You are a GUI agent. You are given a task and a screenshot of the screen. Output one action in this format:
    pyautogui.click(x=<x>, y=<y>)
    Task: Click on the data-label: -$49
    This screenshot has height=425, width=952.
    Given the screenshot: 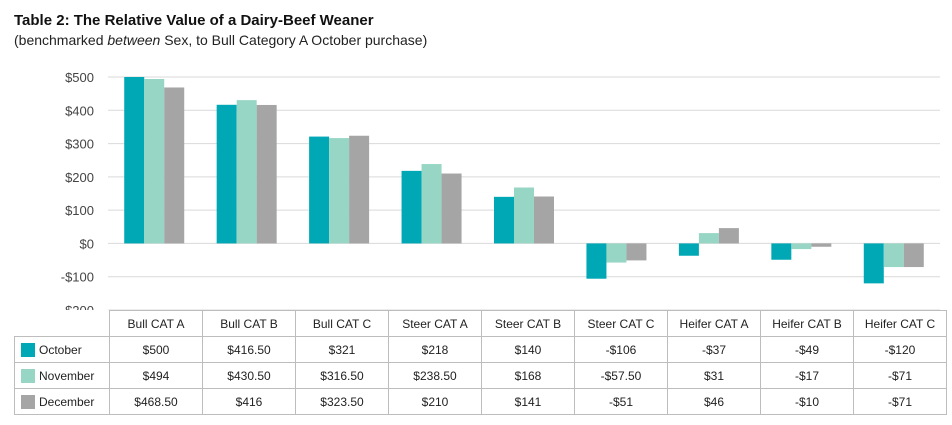 What is the action you would take?
    pyautogui.click(x=807, y=349)
    